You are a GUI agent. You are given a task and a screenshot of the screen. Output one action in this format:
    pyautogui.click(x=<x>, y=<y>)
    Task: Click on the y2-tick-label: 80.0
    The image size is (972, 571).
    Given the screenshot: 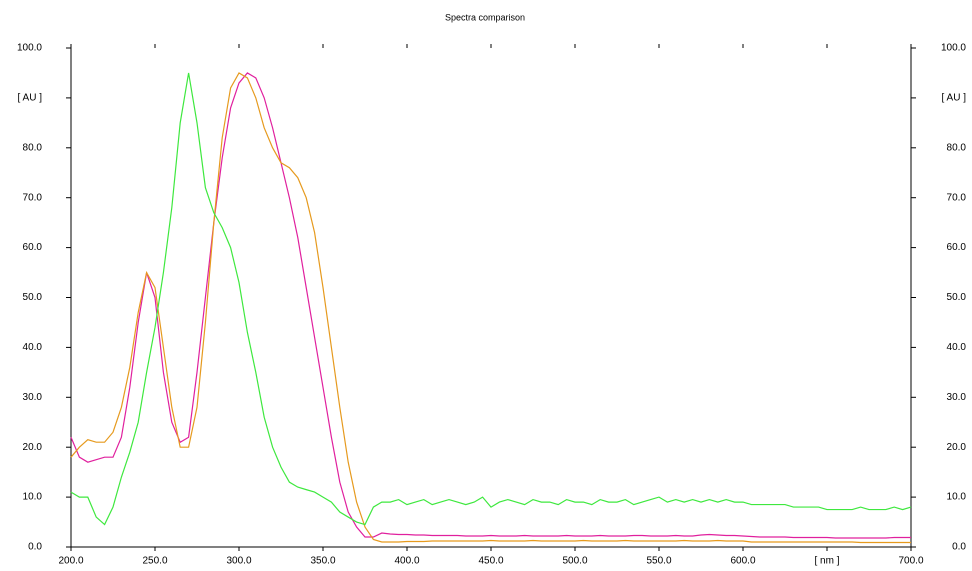 What is the action you would take?
    pyautogui.click(x=957, y=147)
    